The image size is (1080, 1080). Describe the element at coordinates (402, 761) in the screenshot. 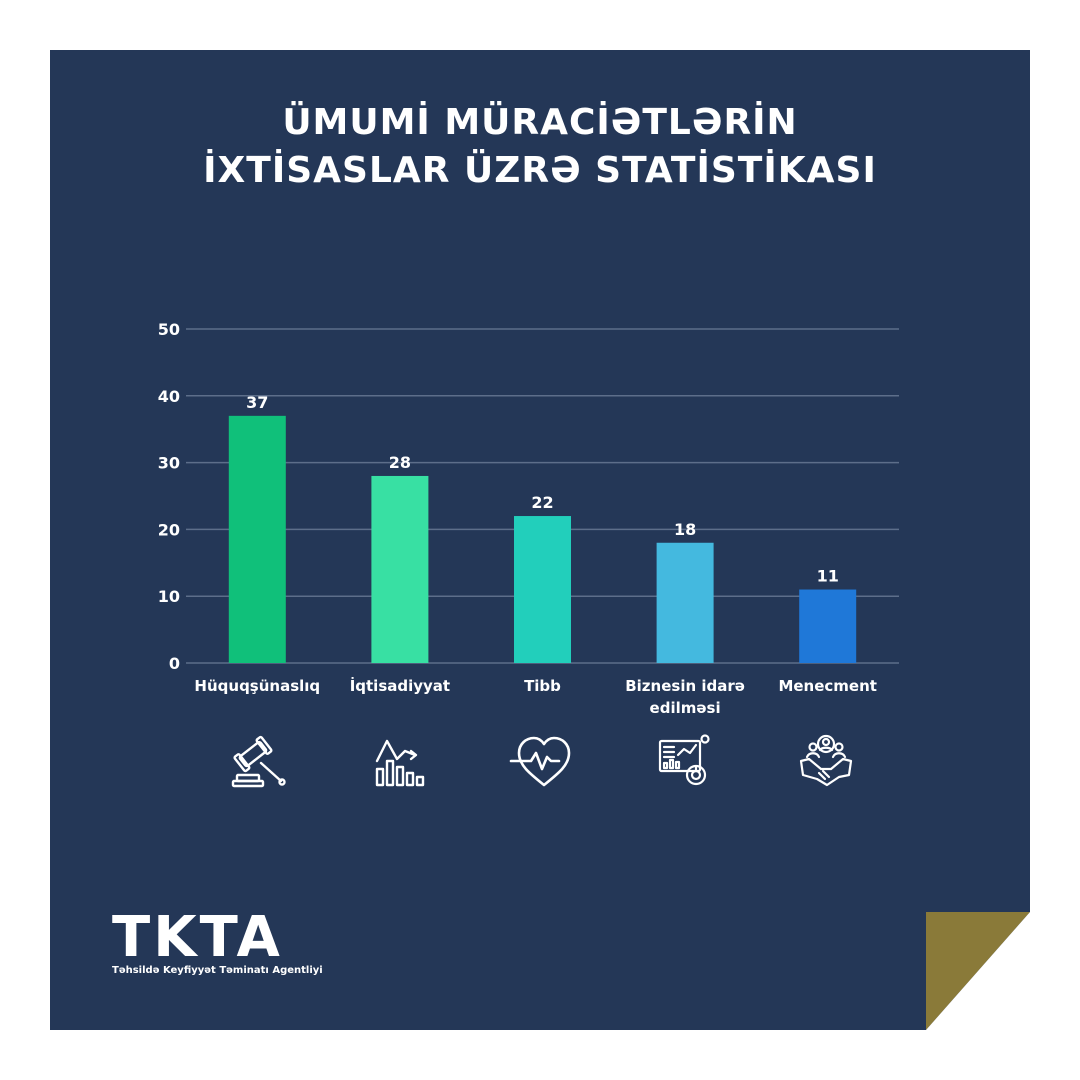

I see `chart-trend-icon` at that location.